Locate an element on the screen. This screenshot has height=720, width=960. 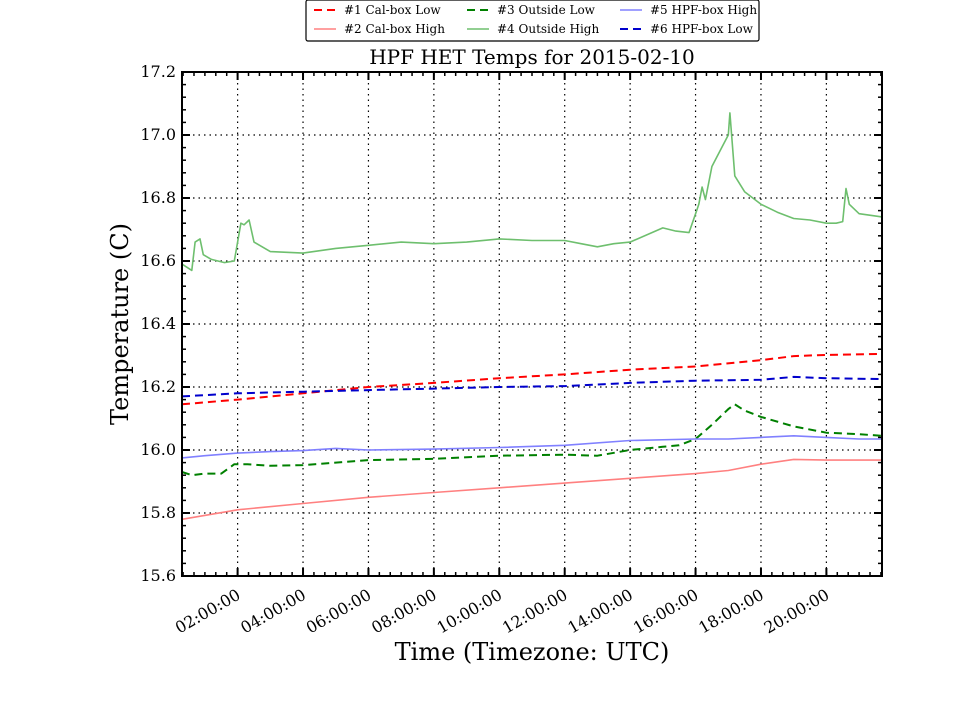
x-tick-label: 18:00:00 is located at coordinates (731, 611).